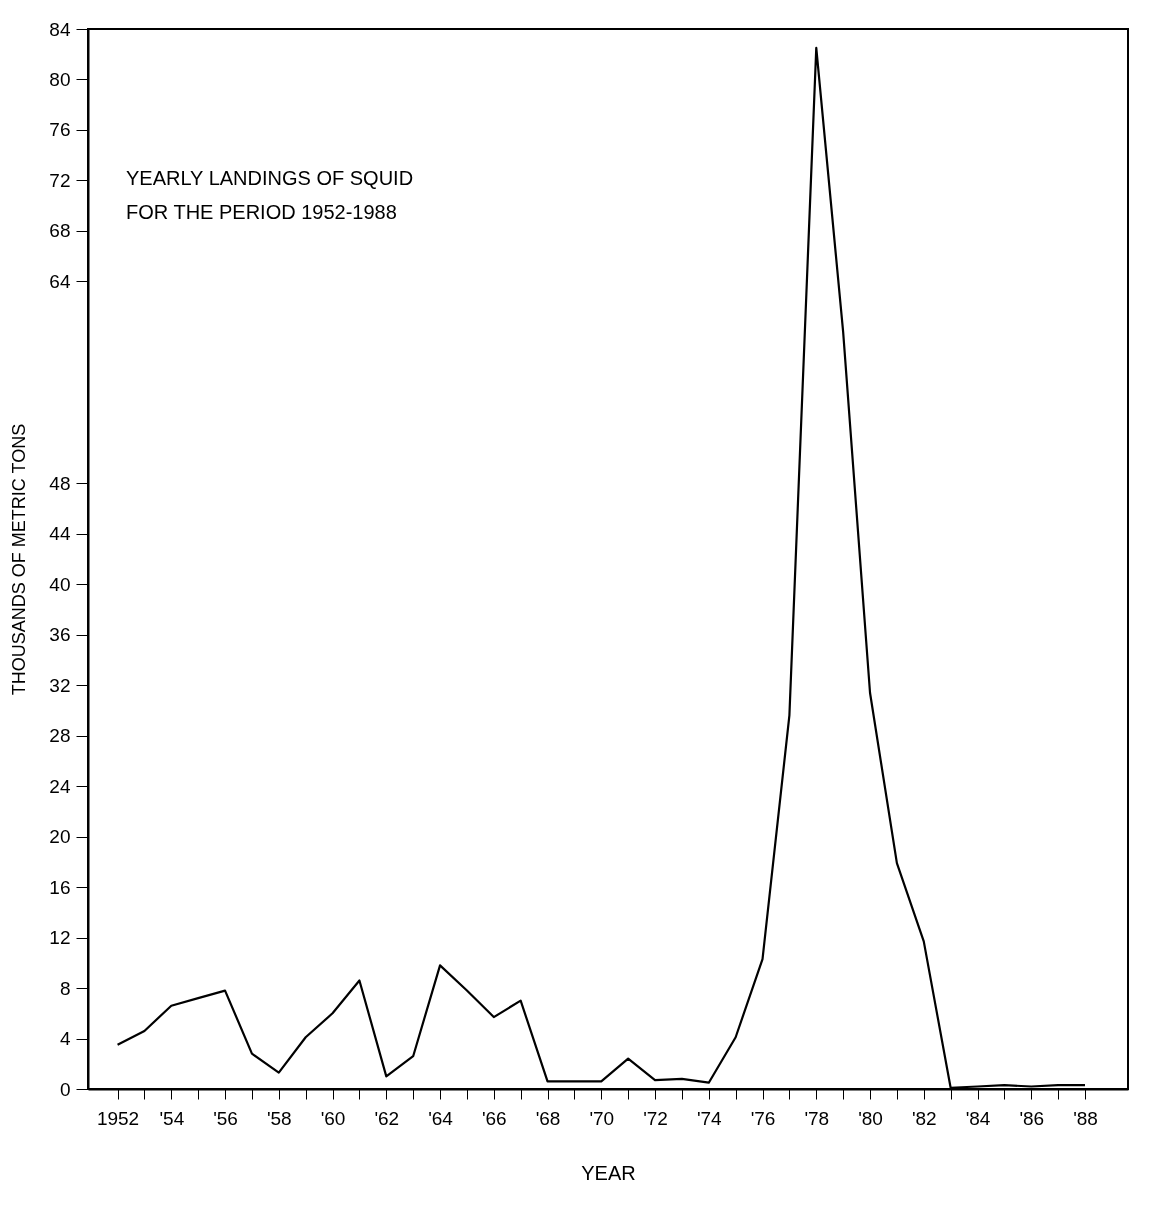 The width and height of the screenshot is (1172, 1215). Describe the element at coordinates (60, 837) in the screenshot. I see `y-tick-label: 20` at that location.